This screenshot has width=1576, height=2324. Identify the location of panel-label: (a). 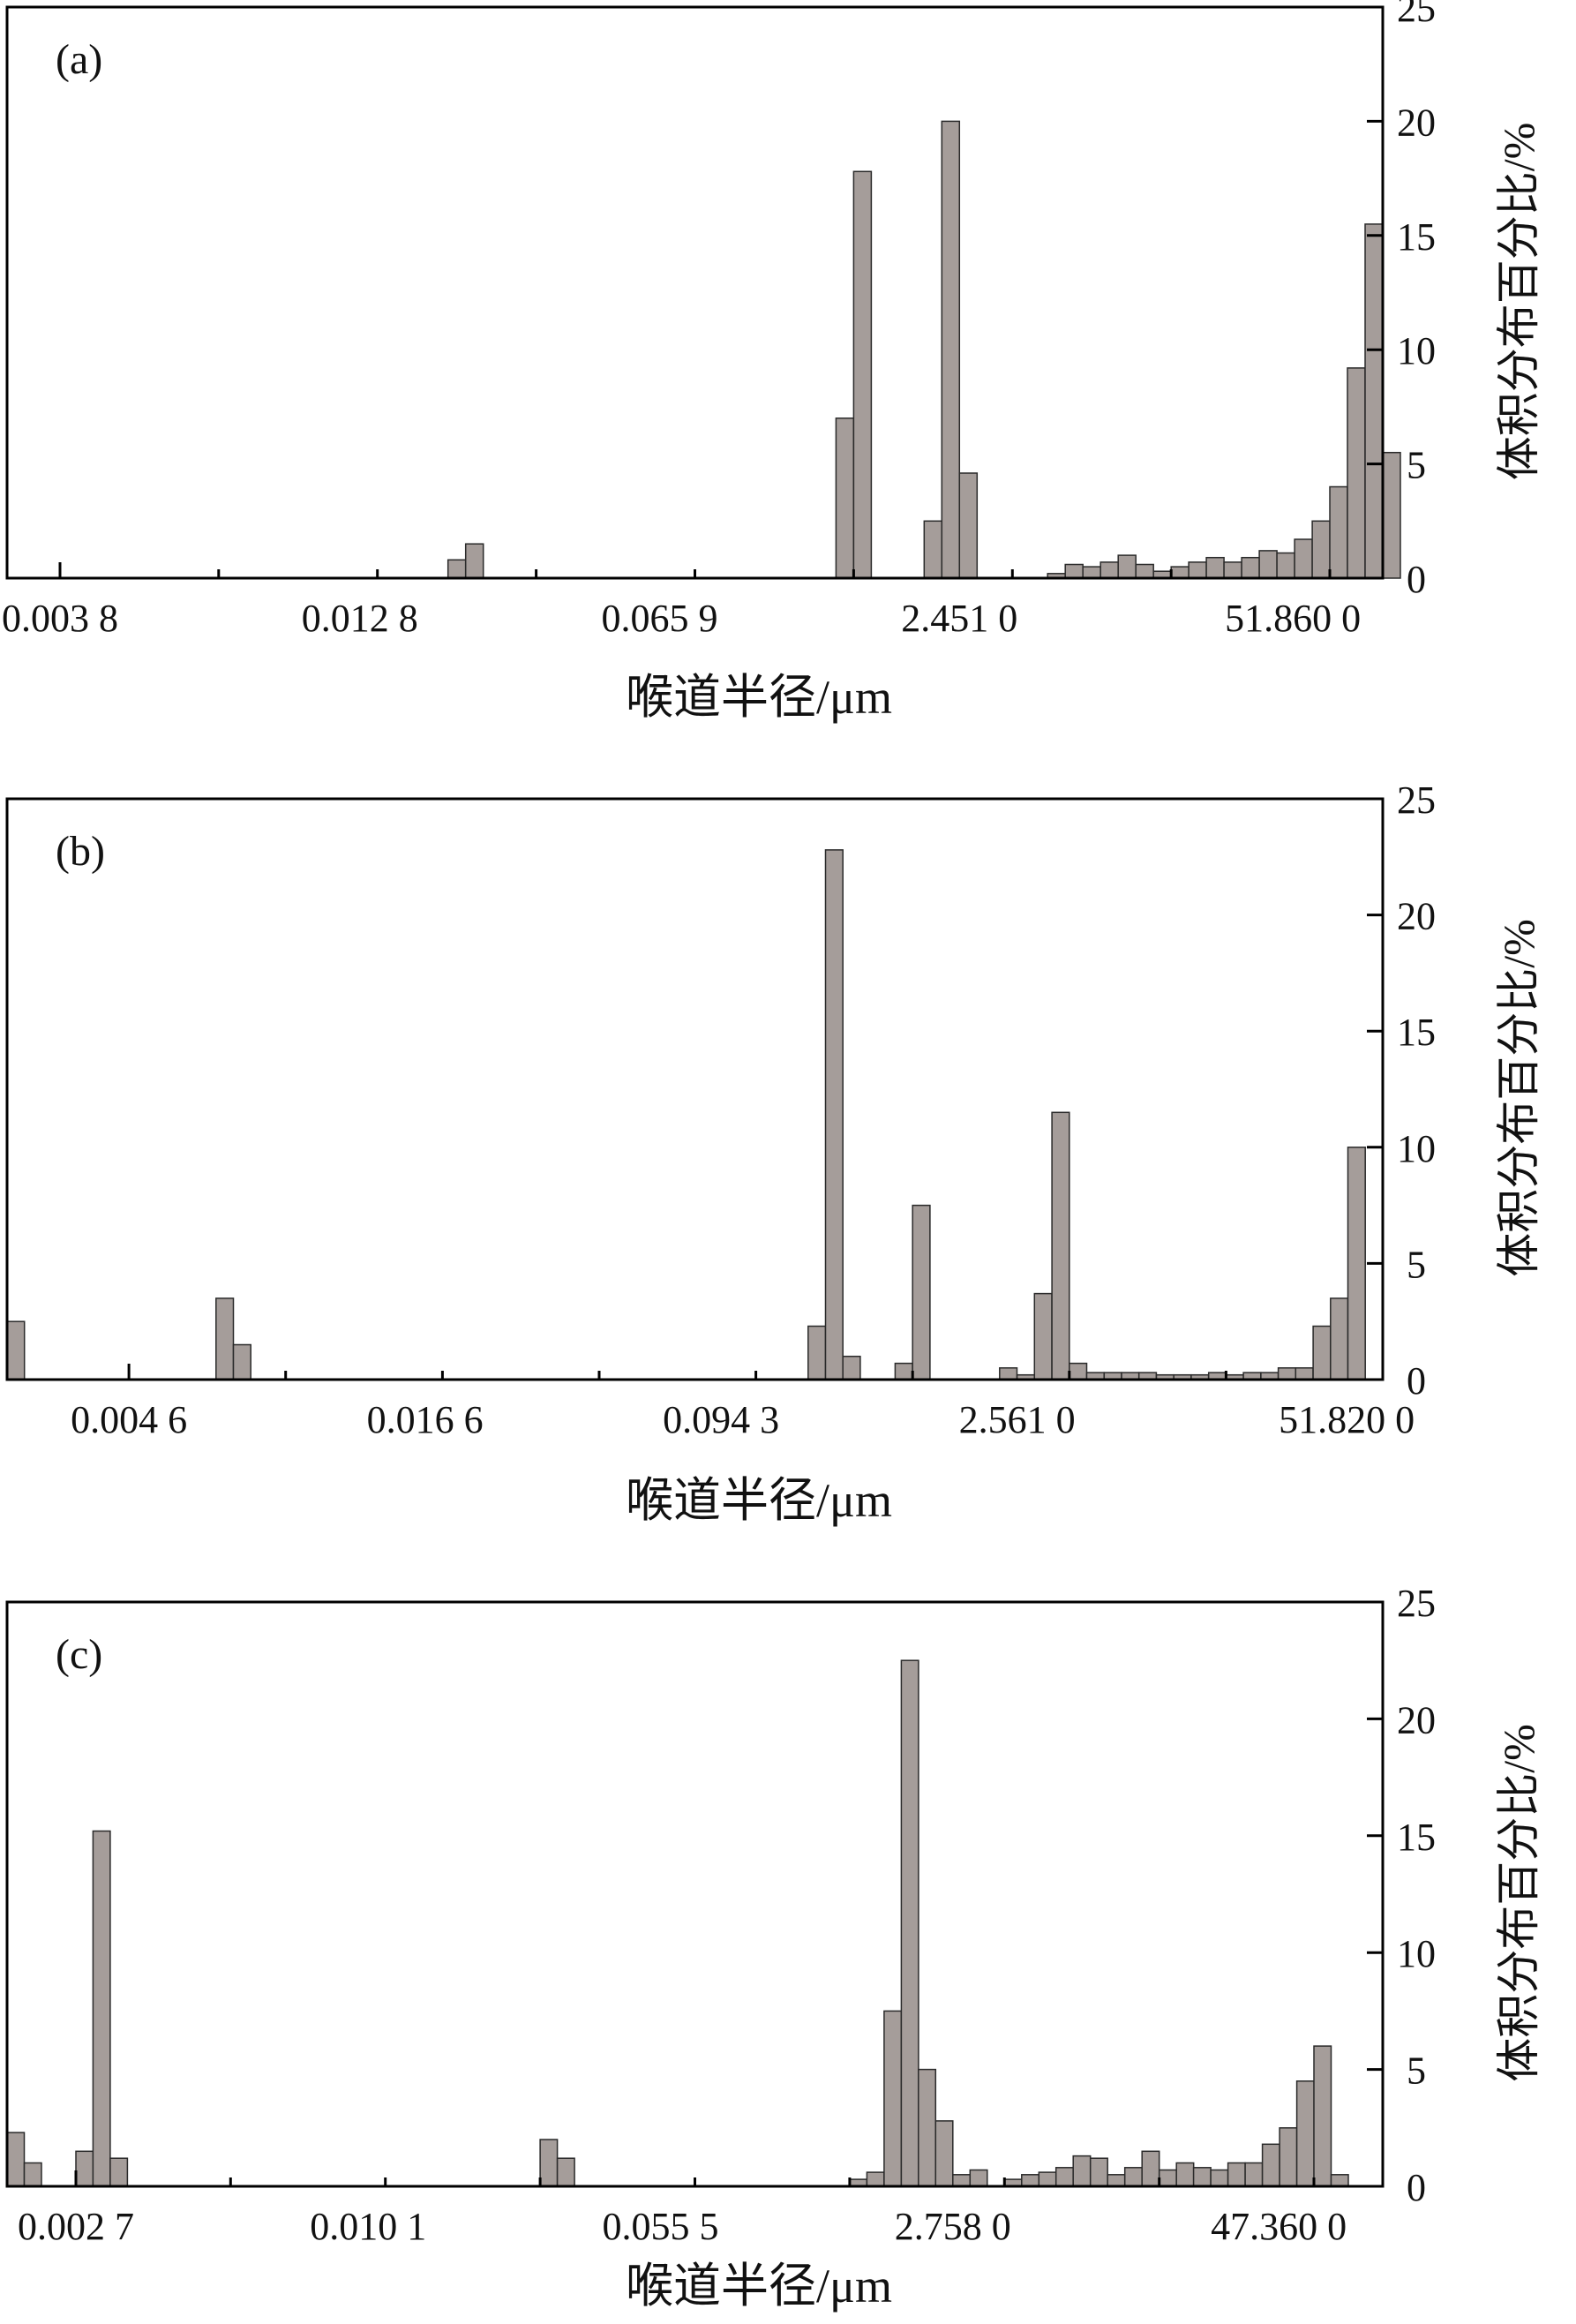
(79, 59).